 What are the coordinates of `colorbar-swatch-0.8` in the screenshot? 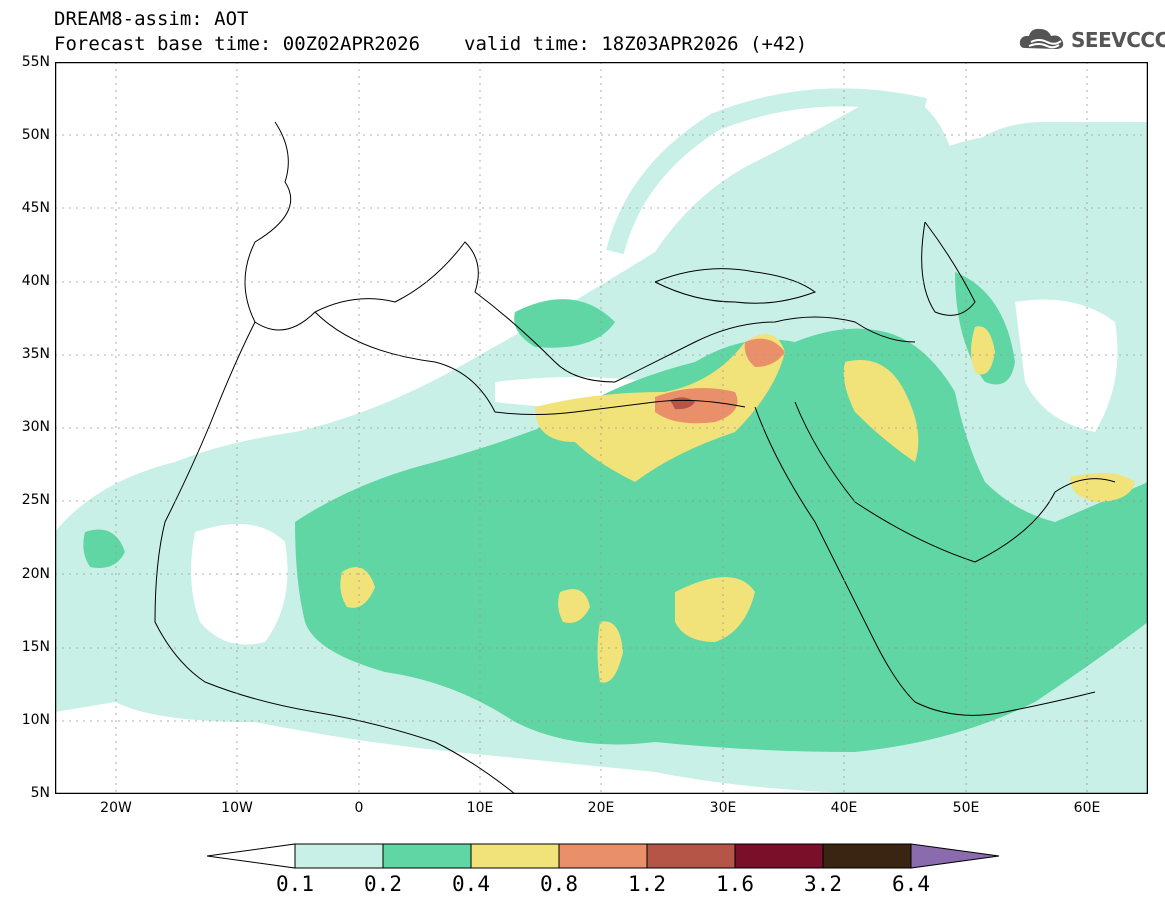 It's located at (603, 856).